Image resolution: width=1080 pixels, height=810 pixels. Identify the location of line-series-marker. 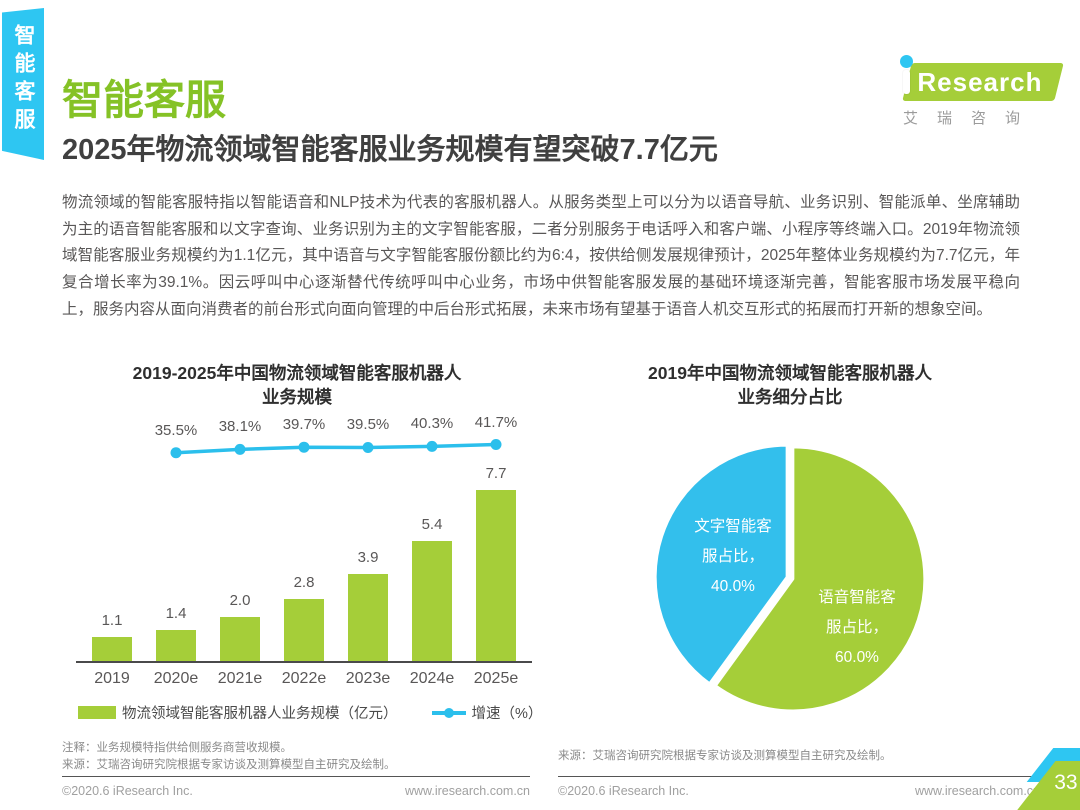
(448, 712).